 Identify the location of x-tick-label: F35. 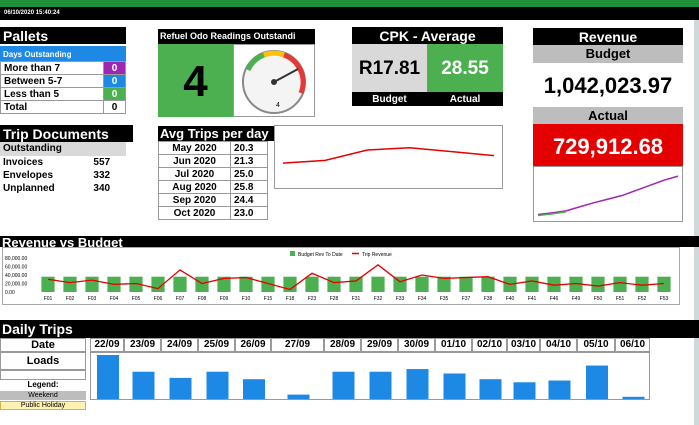
(444, 299).